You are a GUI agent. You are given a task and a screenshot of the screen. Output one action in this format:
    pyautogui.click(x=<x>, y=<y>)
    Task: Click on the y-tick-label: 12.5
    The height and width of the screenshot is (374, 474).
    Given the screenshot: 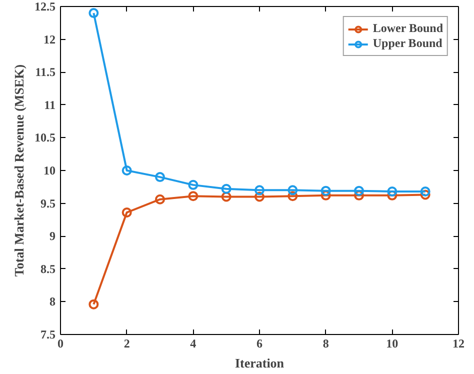 What is the action you would take?
    pyautogui.click(x=45, y=7)
    